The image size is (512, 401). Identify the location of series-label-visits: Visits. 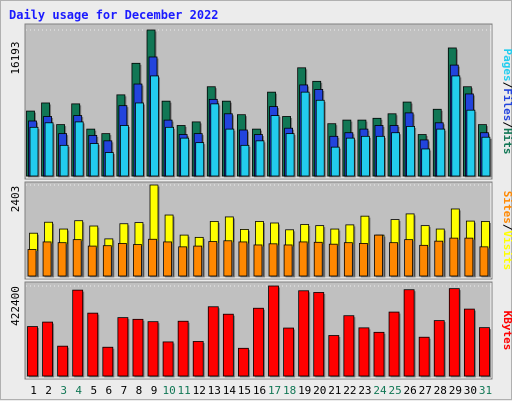
(506, 251).